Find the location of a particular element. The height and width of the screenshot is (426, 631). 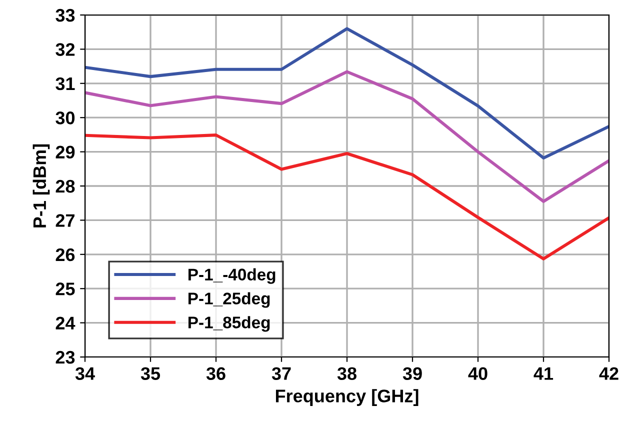

x-axis-title: Frequency [GHz] is located at coordinates (347, 397).